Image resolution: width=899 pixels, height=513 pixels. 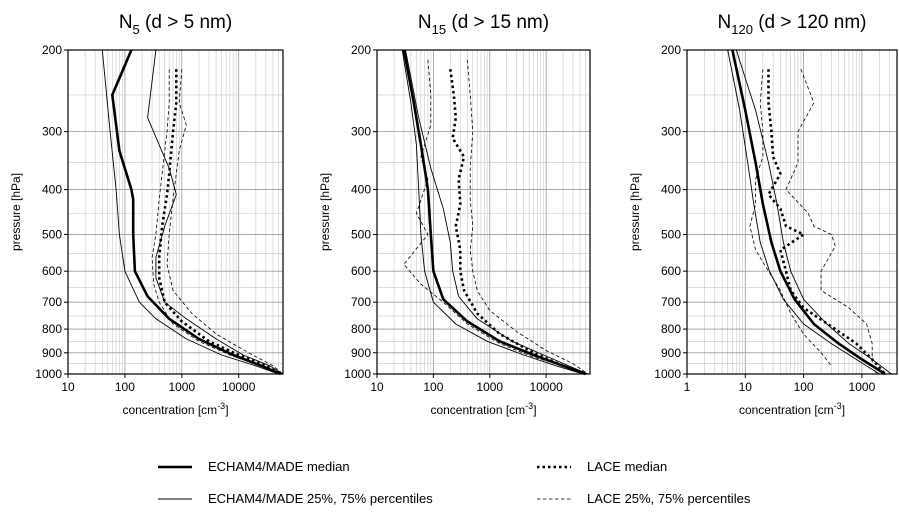 I want to click on legend-label: ECHAM4/MADE median, so click(x=279, y=466).